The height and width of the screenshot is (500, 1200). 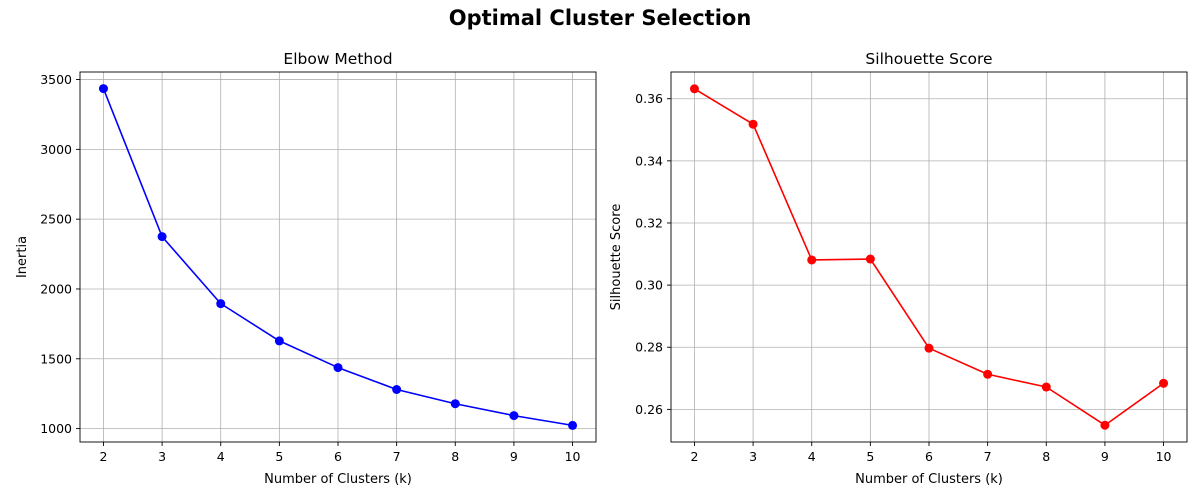 I want to click on silhouette-xtick-label-2: 4, so click(x=812, y=456).